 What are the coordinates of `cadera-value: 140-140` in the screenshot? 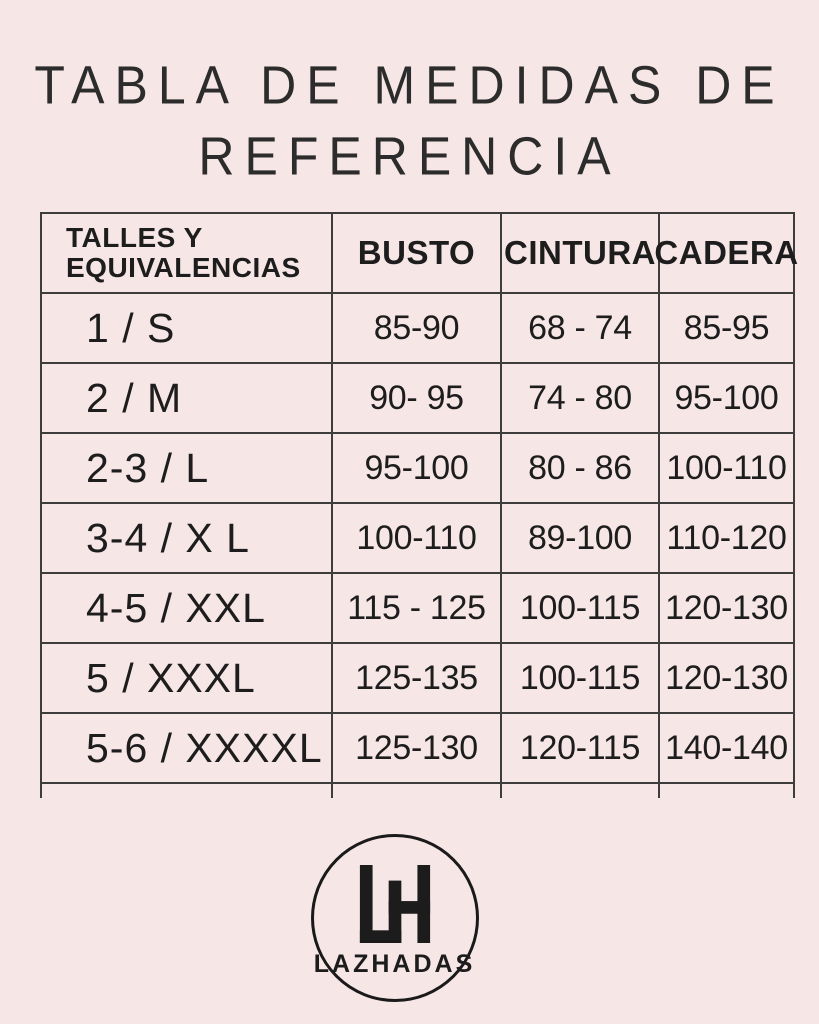 It's located at (726, 749).